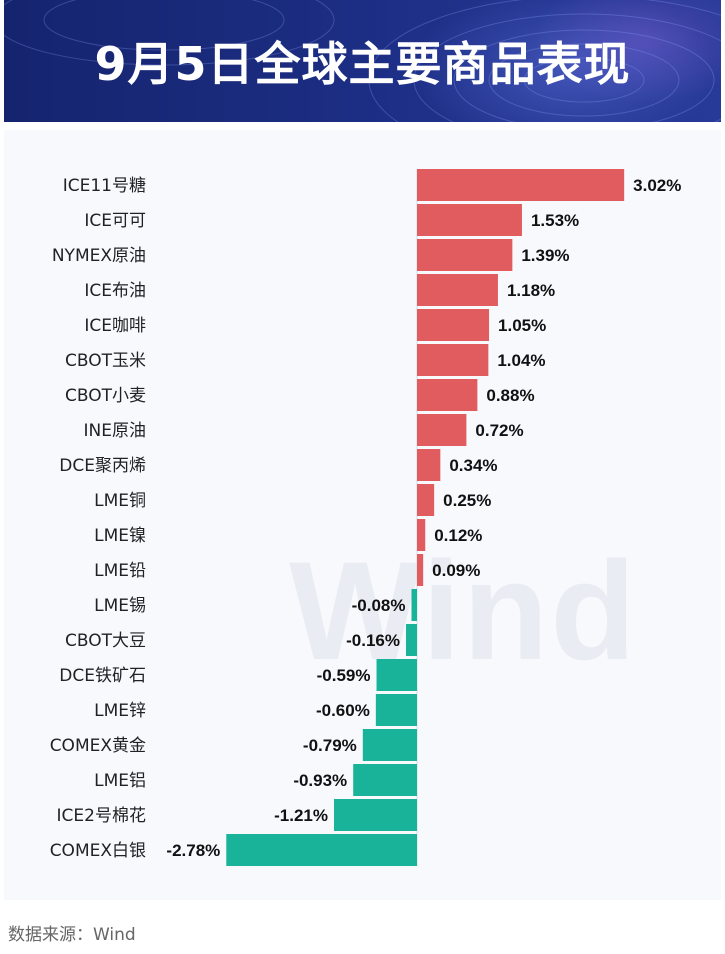 The image size is (725, 954). I want to click on value-label-6: 0.88%, so click(510, 395).